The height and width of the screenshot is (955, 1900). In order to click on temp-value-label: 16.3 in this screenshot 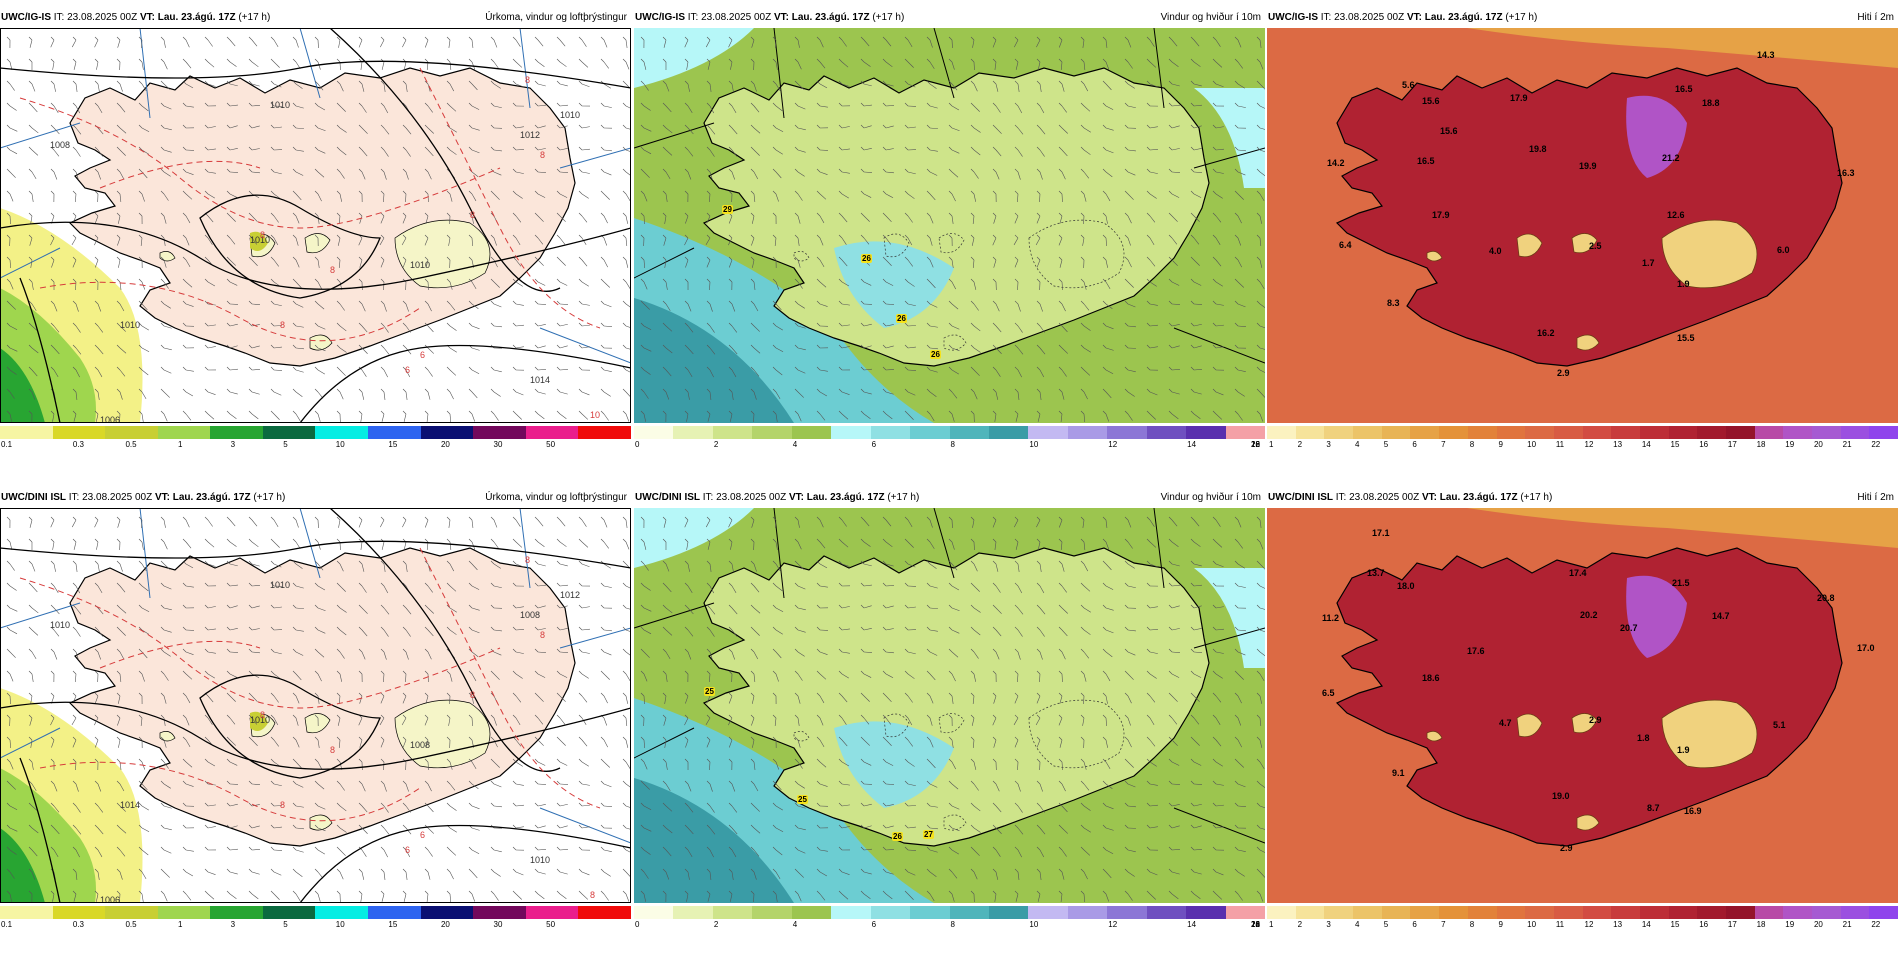, I will do `click(1846, 173)`.